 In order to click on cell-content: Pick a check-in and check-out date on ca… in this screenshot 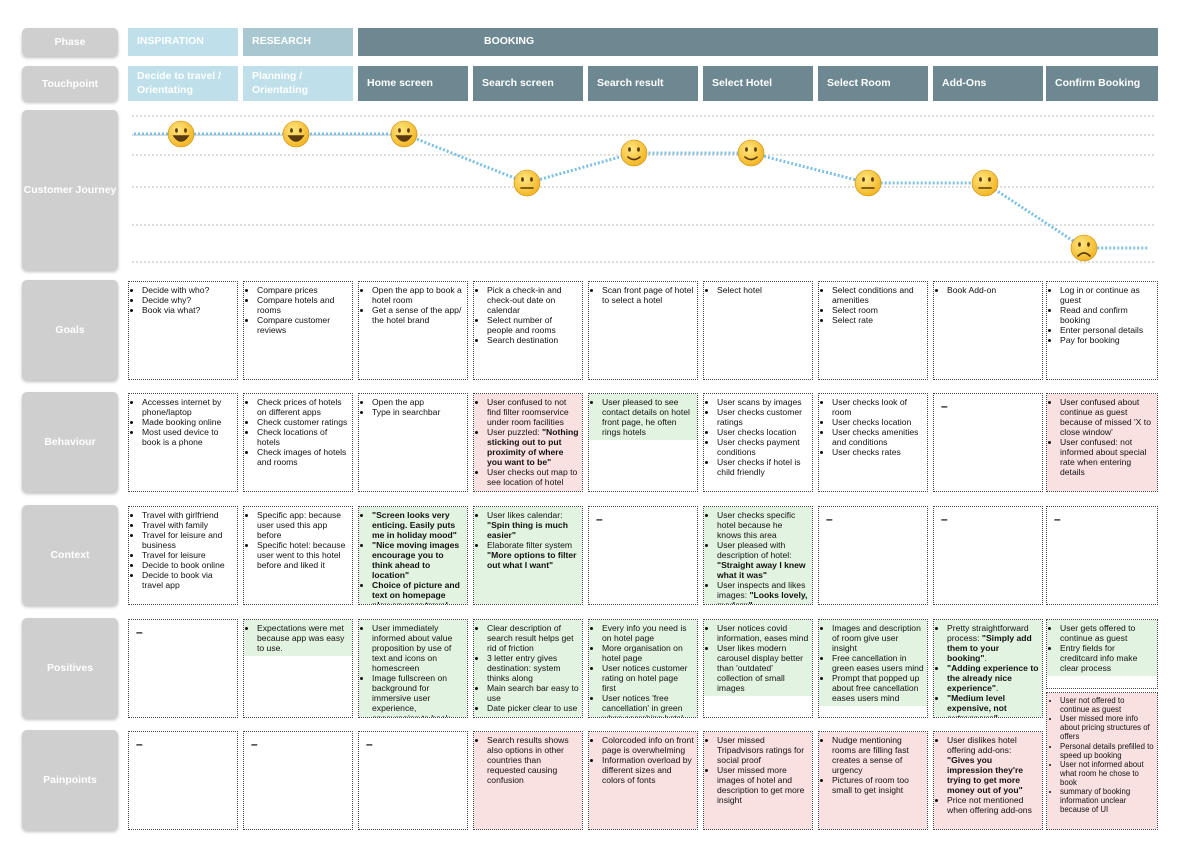, I will do `click(528, 315)`.